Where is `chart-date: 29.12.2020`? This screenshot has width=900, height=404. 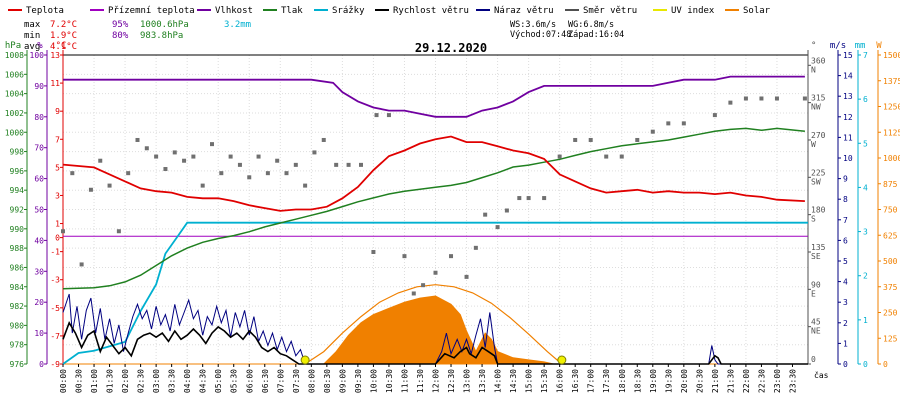
chart-date: 29.12.2020 is located at coordinates (451, 48).